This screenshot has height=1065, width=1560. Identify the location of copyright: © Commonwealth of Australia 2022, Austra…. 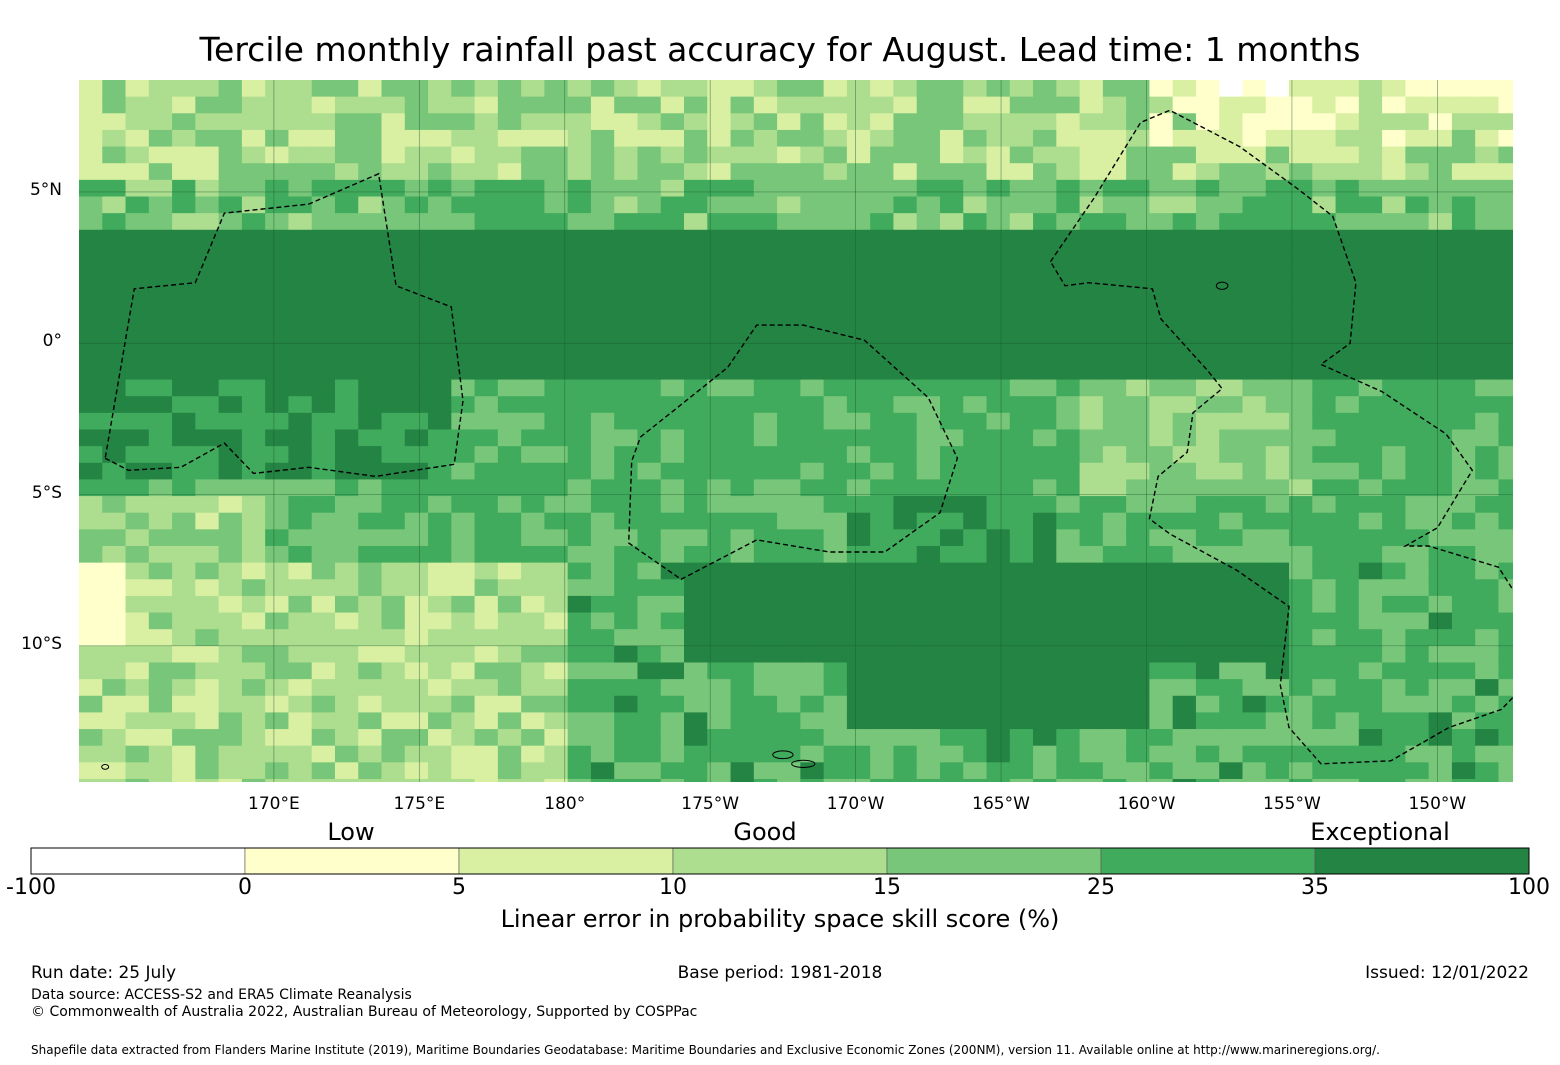
(364, 1012).